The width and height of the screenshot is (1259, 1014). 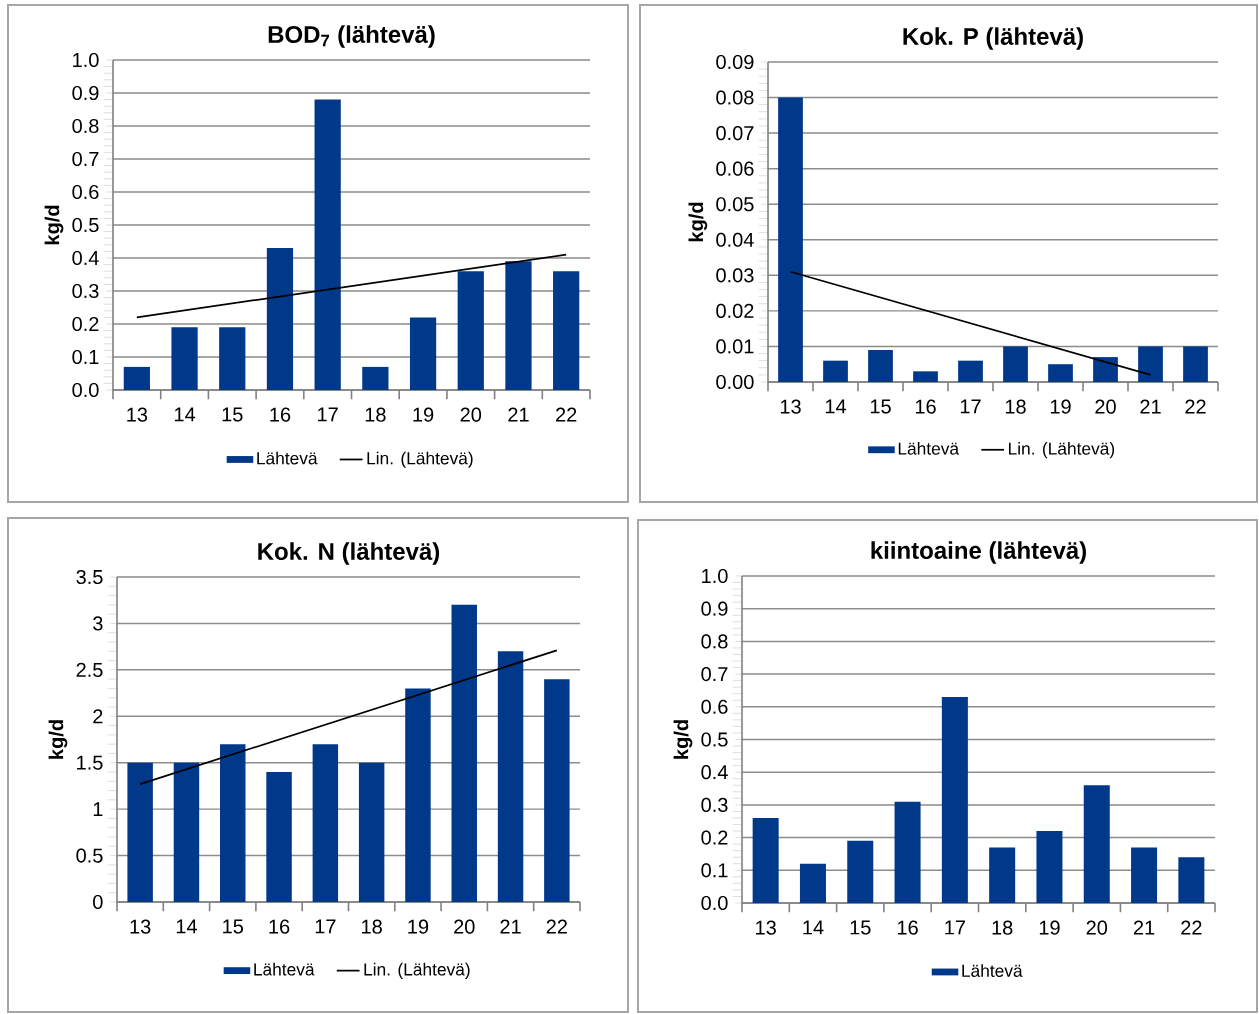 What do you see at coordinates (735, 239) in the screenshot?
I see `y-tick-label: 0.04` at bounding box center [735, 239].